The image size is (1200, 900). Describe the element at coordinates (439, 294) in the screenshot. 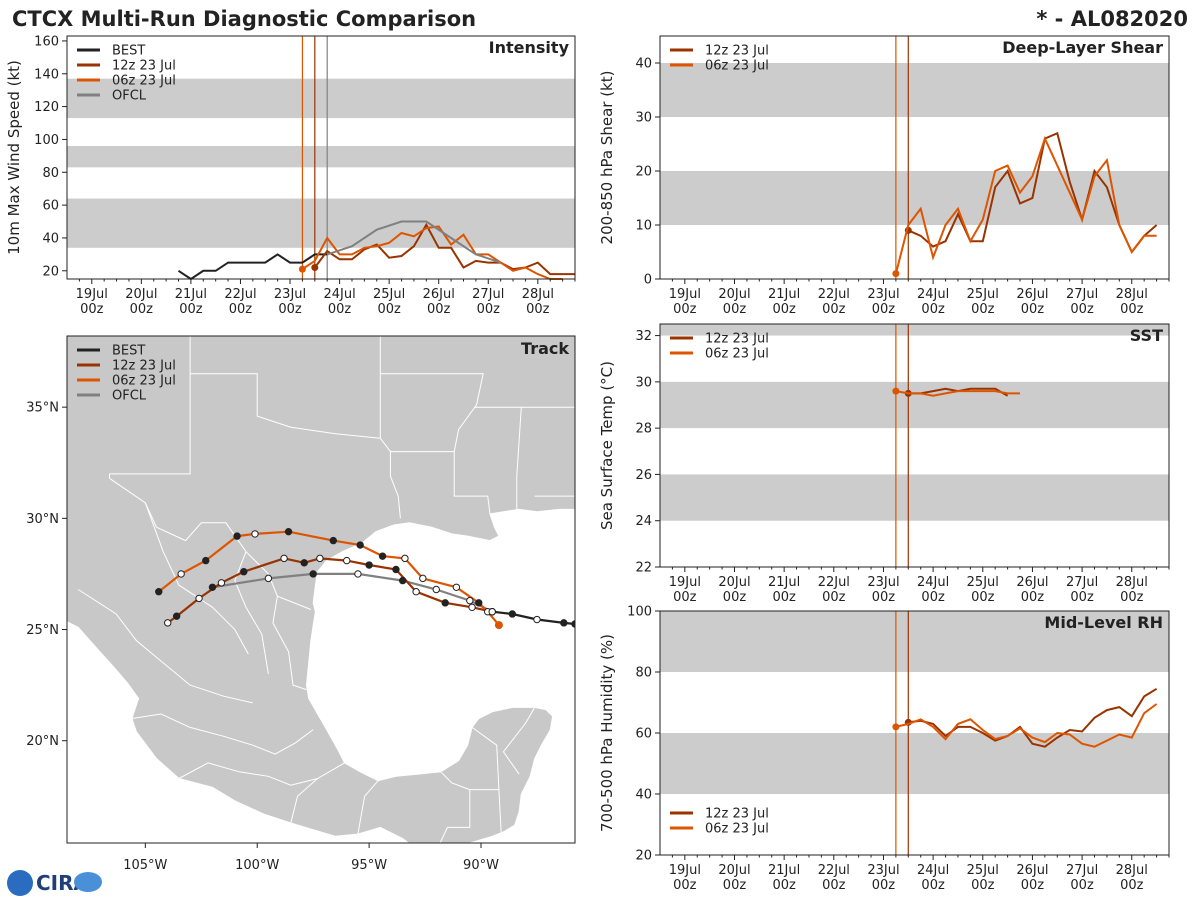

I see `intensity-xtick-label: 26Jul` at that location.